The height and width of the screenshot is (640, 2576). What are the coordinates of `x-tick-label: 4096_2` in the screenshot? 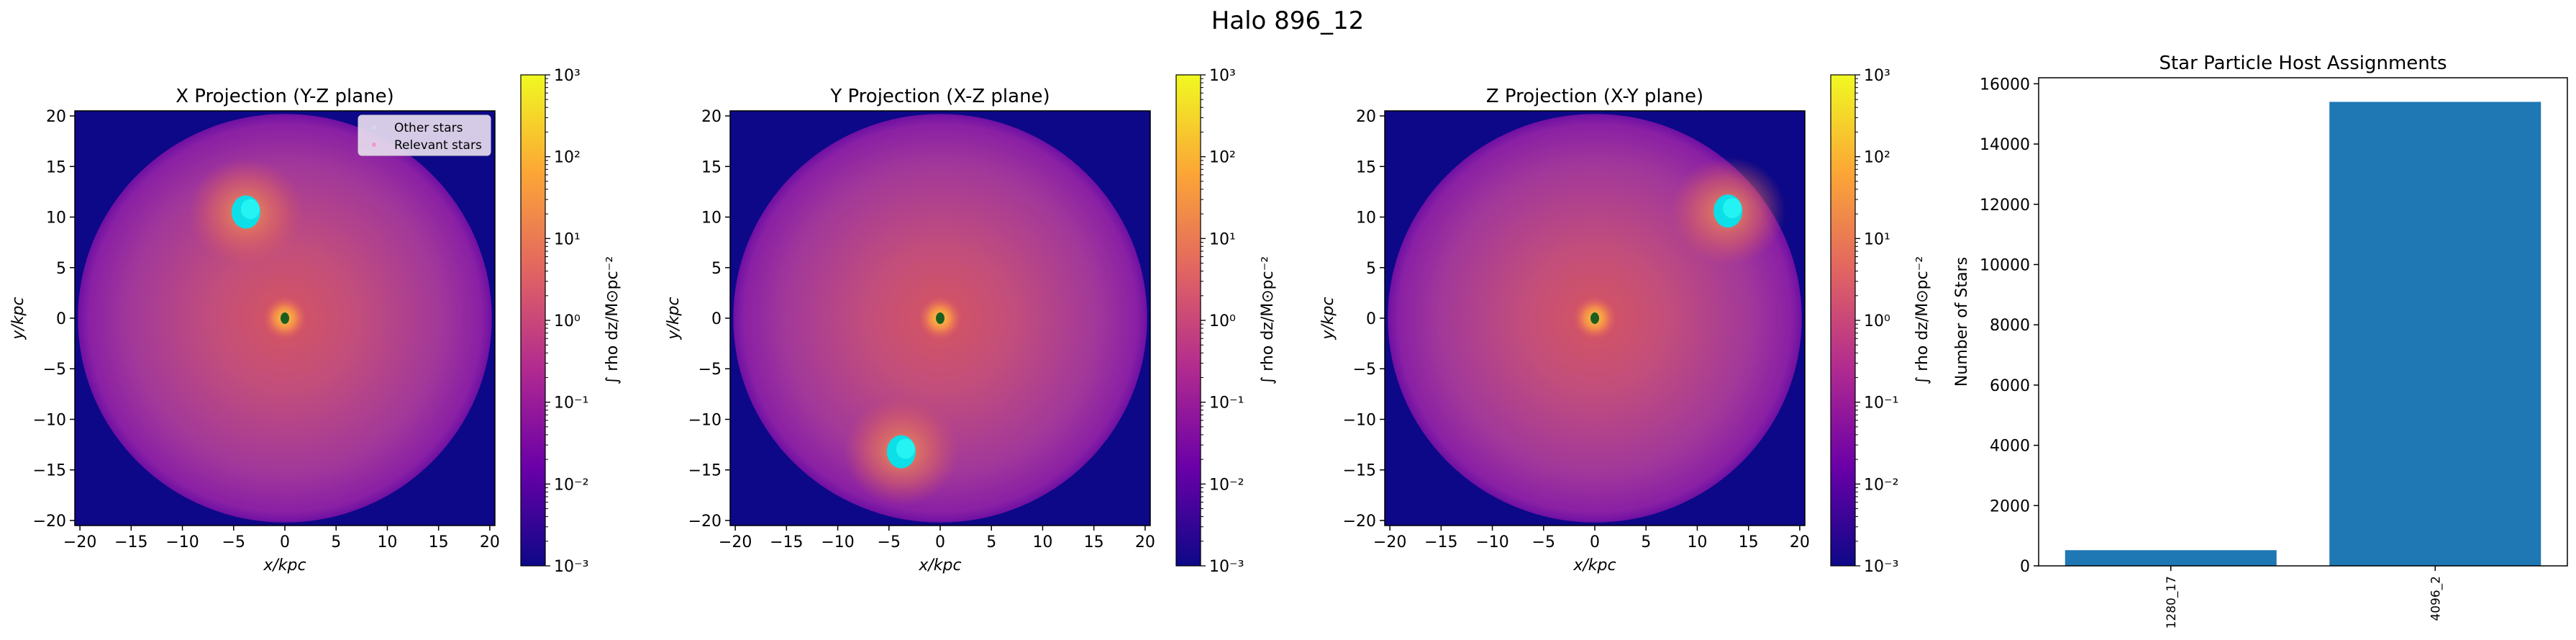 It's located at (2436, 598).